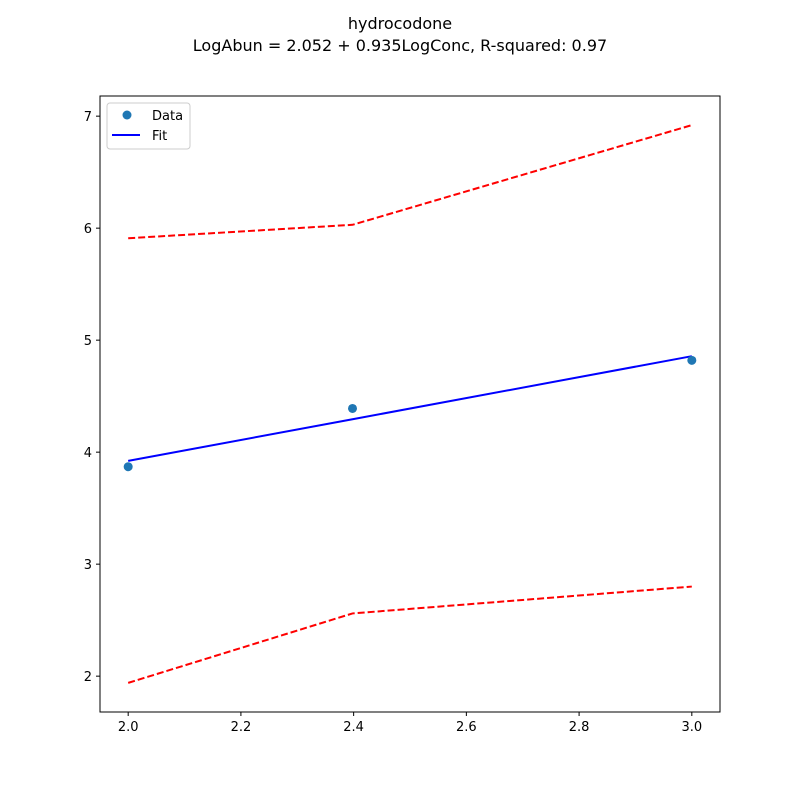 This screenshot has height=800, width=800. Describe the element at coordinates (88, 565) in the screenshot. I see `y-tick-label: 3` at that location.